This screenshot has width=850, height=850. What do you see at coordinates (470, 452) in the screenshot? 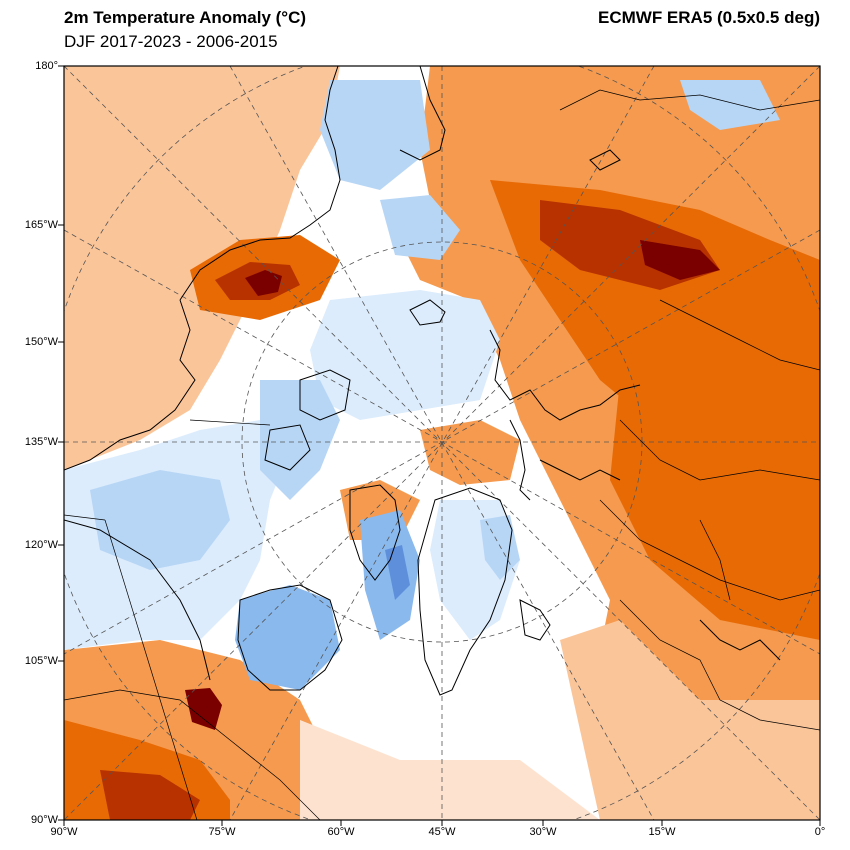
I see `warm-patch-arctic` at bounding box center [470, 452].